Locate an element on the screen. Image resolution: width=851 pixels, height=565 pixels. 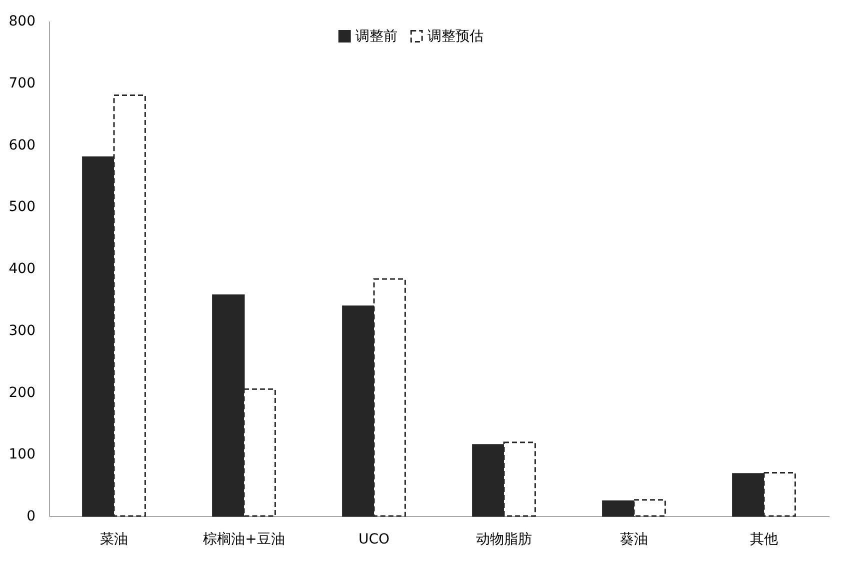
x-tick-label: 葵油 is located at coordinates (634, 540).